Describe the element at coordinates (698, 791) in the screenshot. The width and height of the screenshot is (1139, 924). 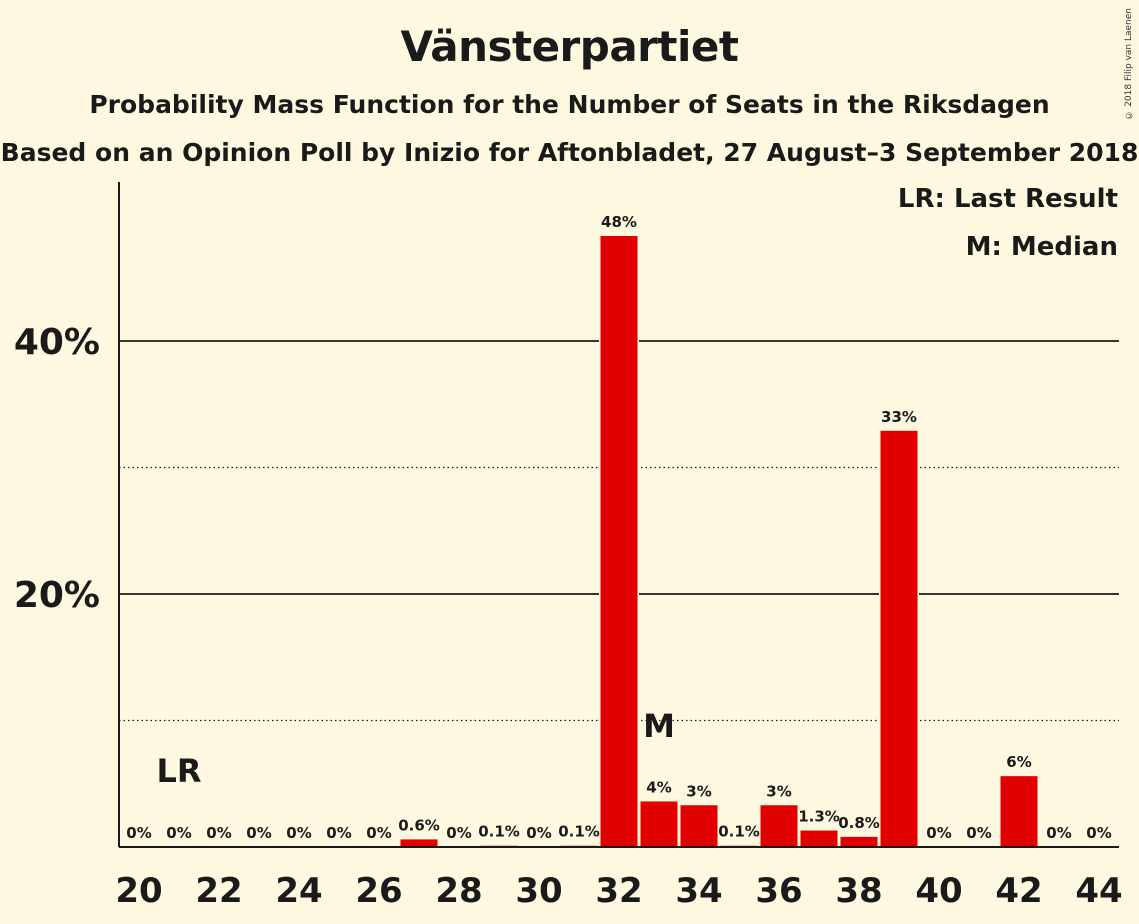
I see `value-label-34: 3%` at that location.